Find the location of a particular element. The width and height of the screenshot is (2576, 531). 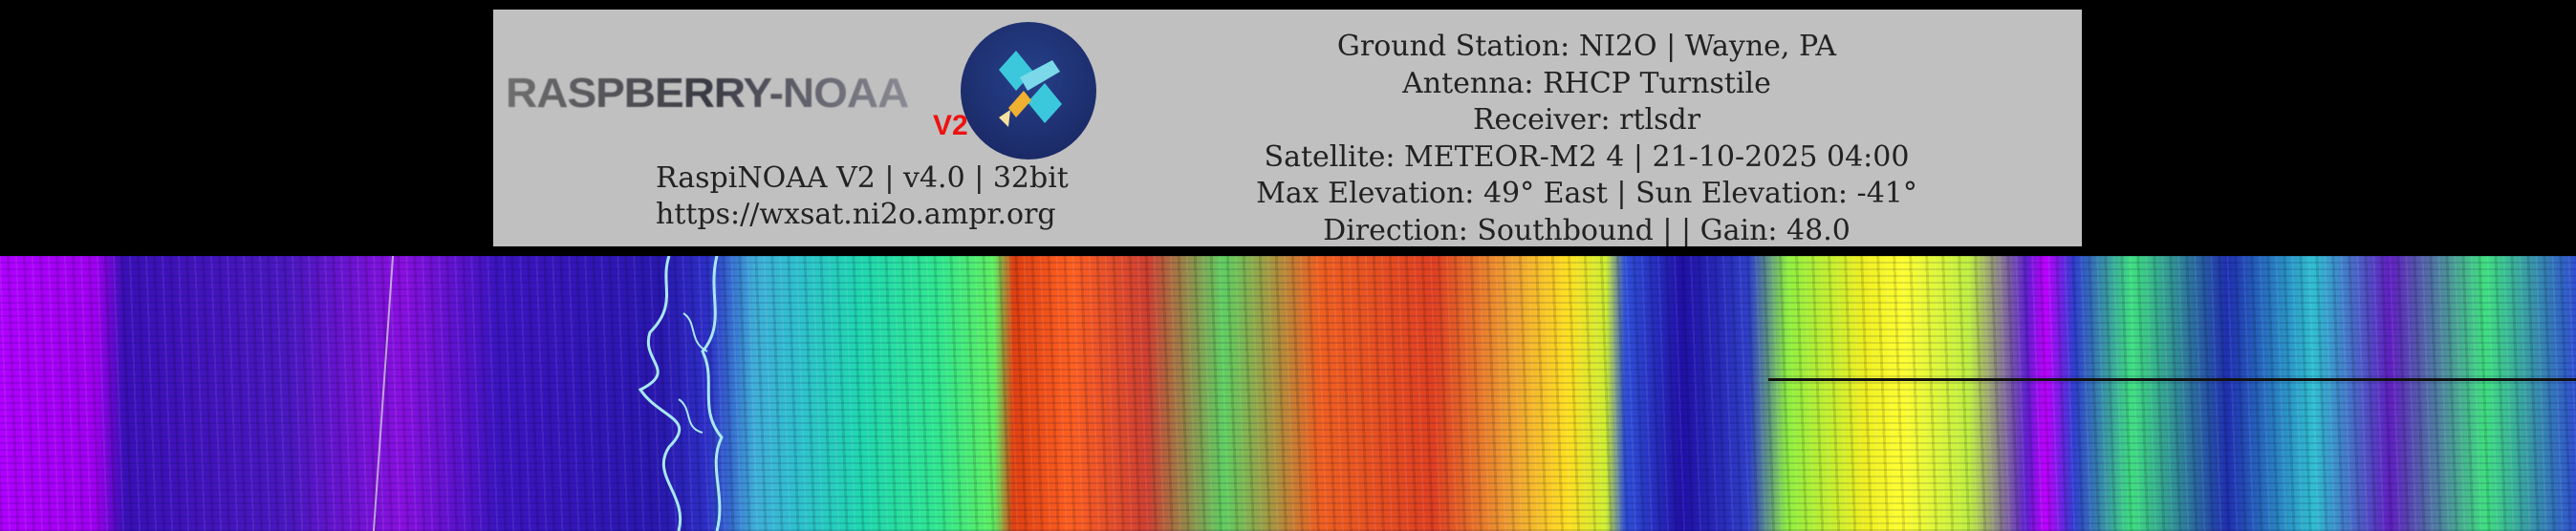

antenna: Antenna: RHCP Turnstile is located at coordinates (1586, 83).